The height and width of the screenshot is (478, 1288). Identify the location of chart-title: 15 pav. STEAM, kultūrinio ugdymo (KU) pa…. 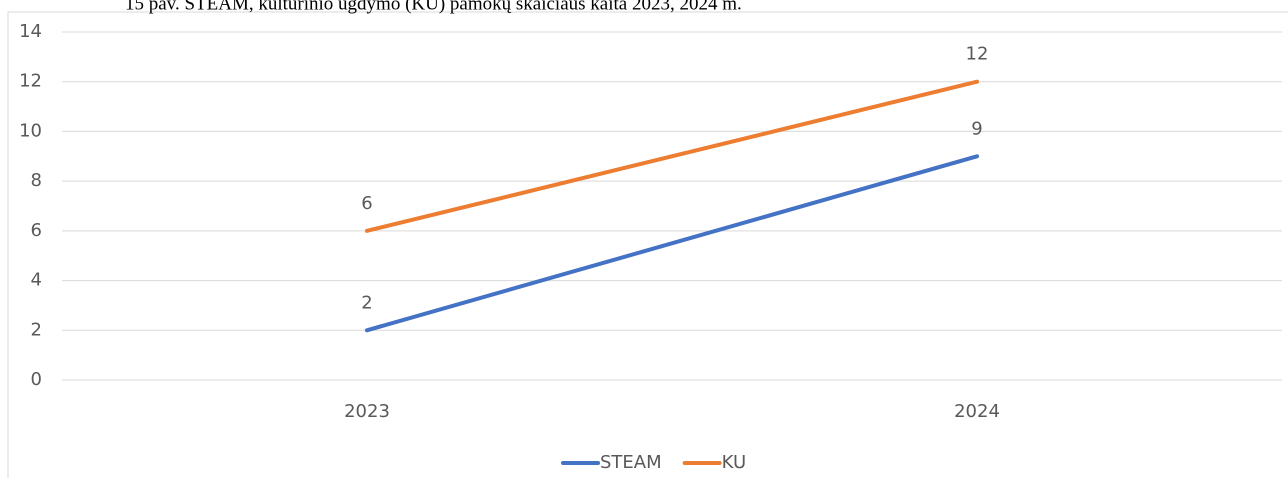
(433, 7).